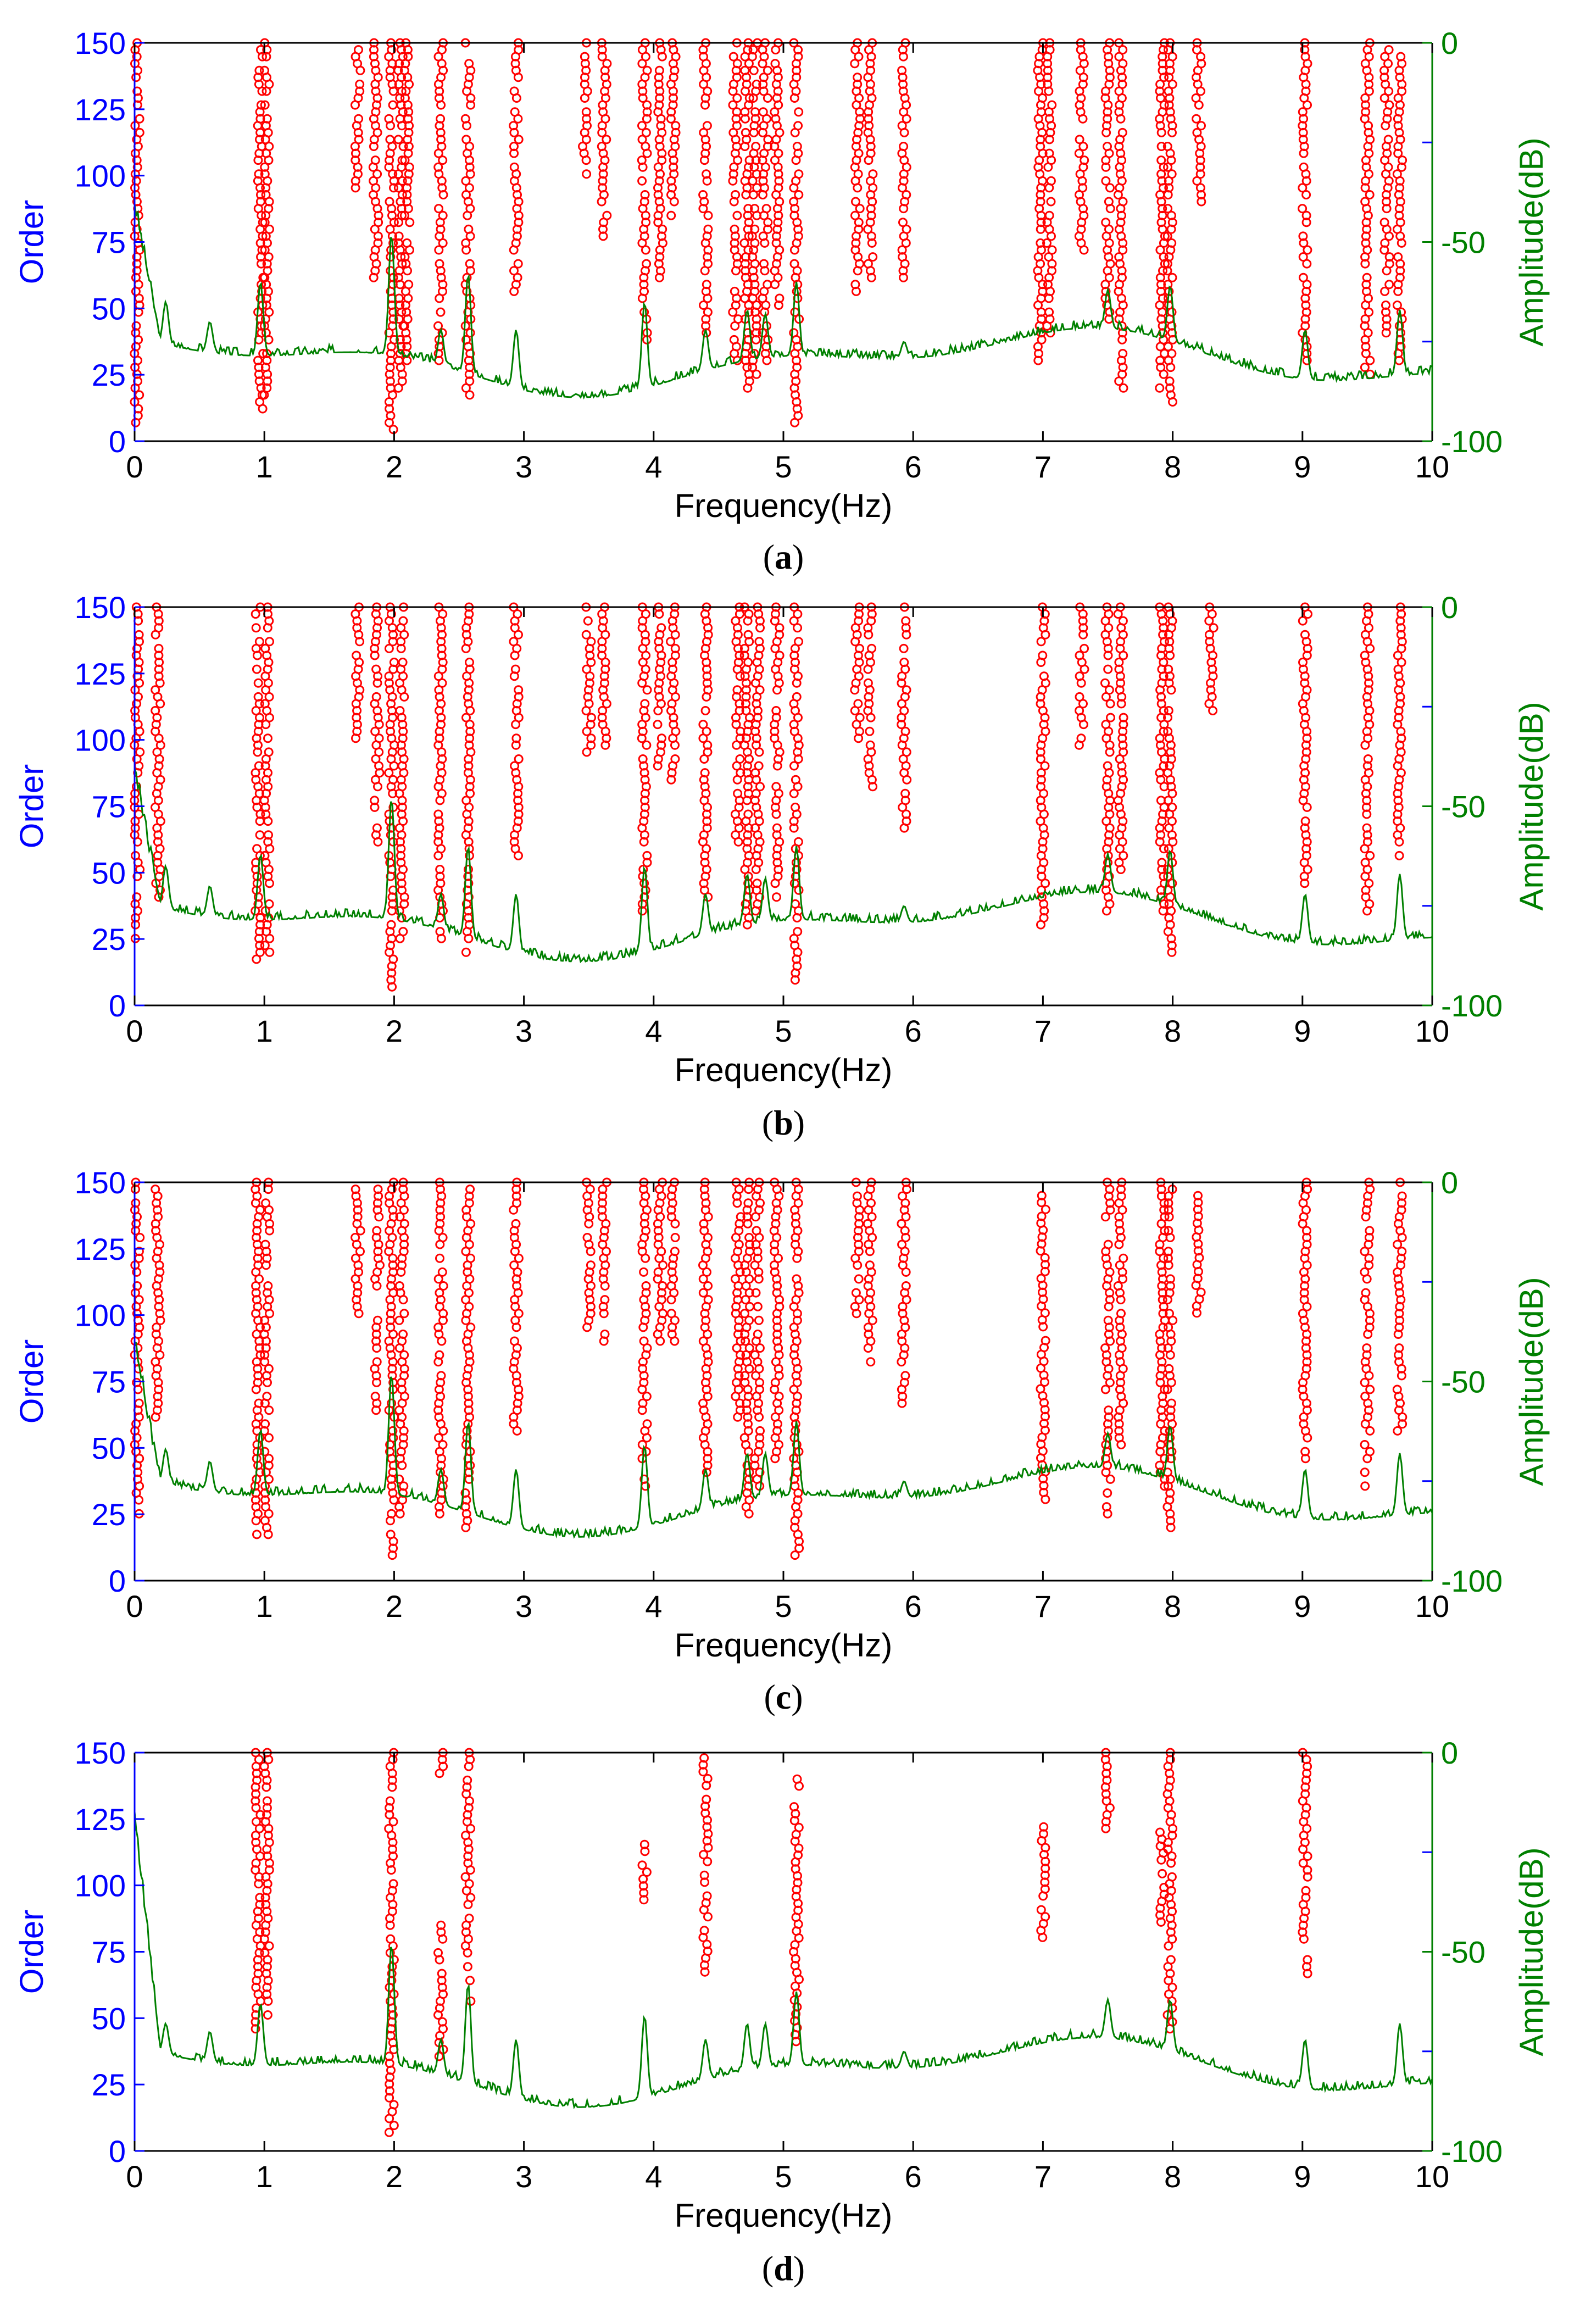  Describe the element at coordinates (783, 1607) in the screenshot. I see `x-tick-label: 5` at that location.